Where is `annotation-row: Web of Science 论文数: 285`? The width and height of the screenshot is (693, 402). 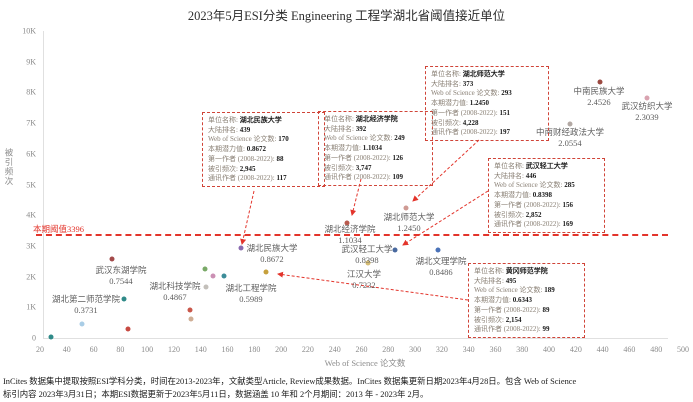
annotation-row: Web of Science 论文数: 285 is located at coordinates (534, 185).